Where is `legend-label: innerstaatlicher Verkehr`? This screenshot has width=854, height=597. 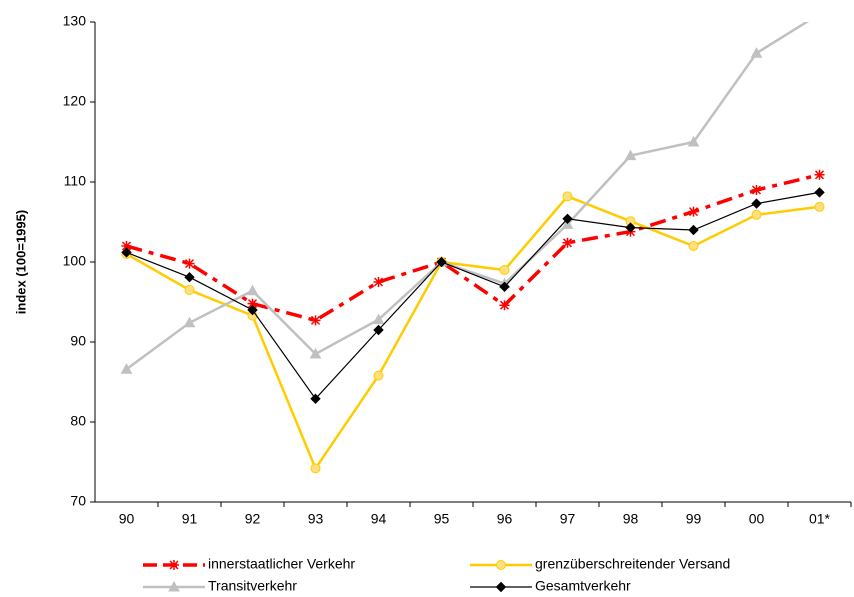 legend-label: innerstaatlicher Verkehr is located at coordinates (281, 564).